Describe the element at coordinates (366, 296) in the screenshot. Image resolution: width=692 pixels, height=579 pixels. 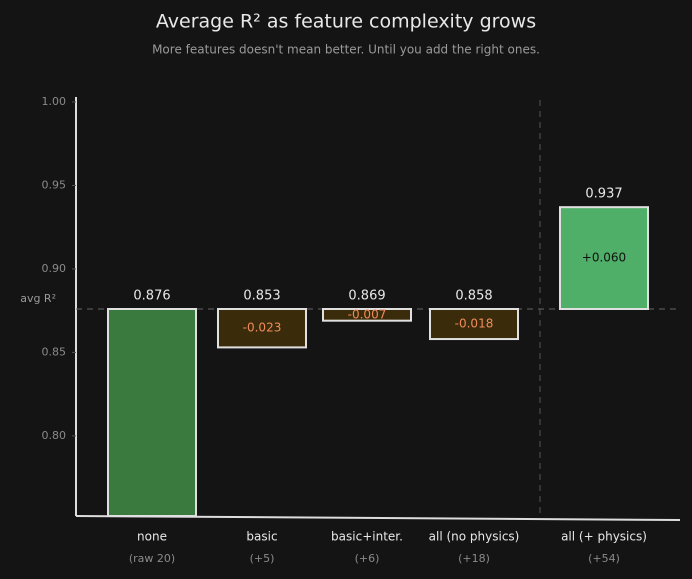
I see `value-label: 0.869` at that location.